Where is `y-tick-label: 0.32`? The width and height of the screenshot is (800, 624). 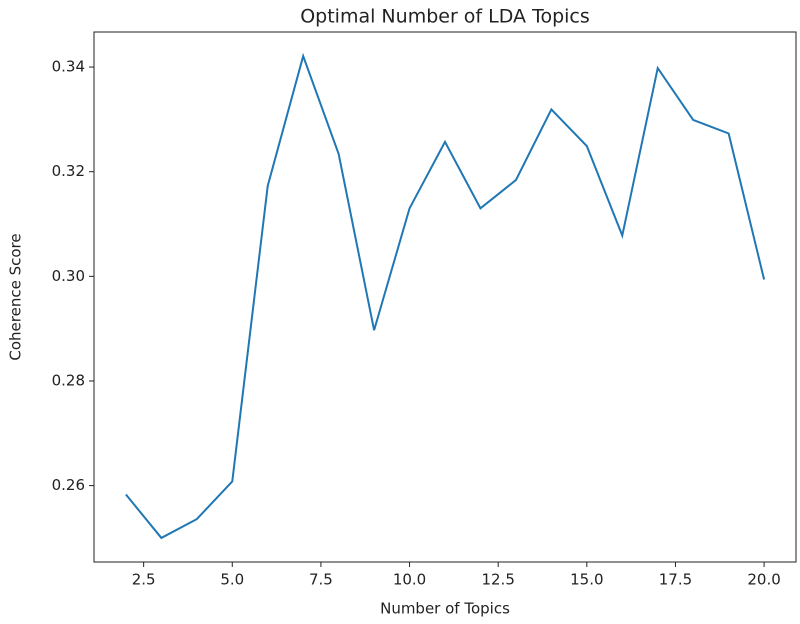
y-tick-label: 0.32 is located at coordinates (68, 171).